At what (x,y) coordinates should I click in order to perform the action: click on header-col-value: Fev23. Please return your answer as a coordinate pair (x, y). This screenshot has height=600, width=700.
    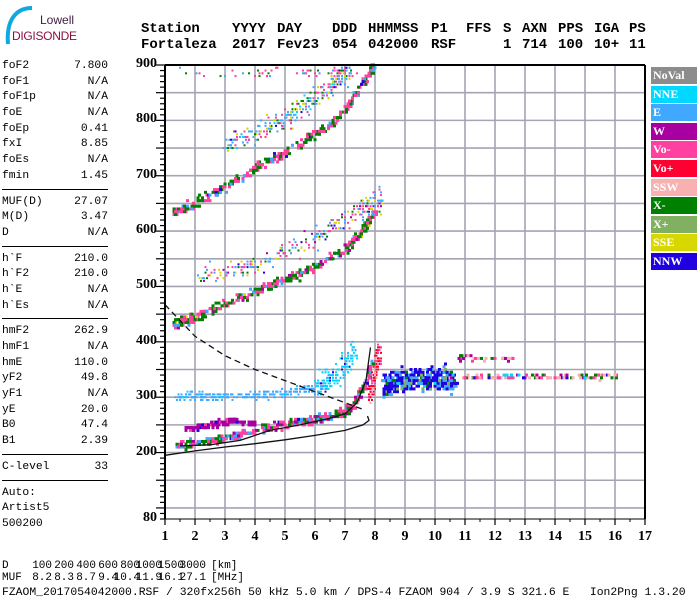
    Looking at the image, I should click on (298, 45).